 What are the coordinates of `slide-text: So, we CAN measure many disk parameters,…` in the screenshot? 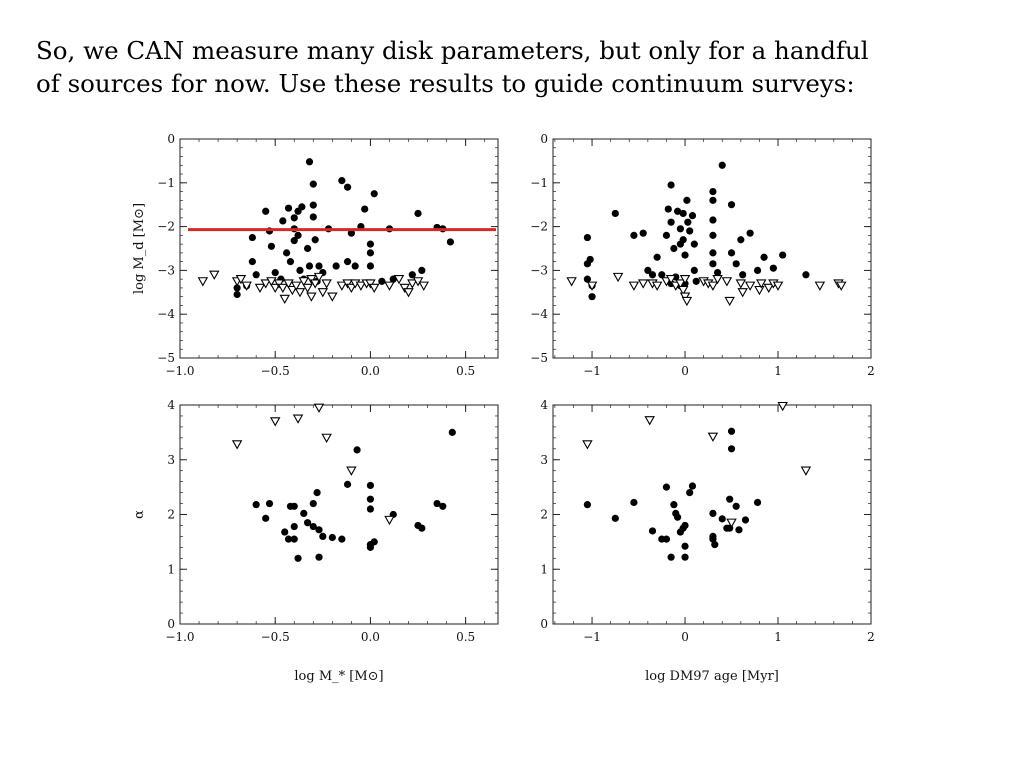 It's located at (516, 67).